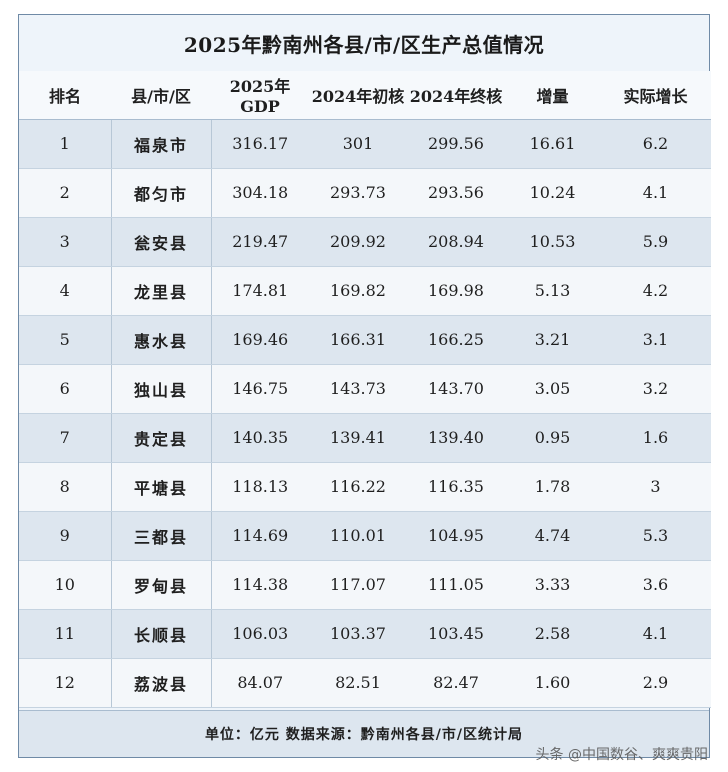 The width and height of the screenshot is (728, 772). I want to click on table-row: 12 荔波县 84.07 82.51 82.47 1.60 2.9, so click(365, 683).